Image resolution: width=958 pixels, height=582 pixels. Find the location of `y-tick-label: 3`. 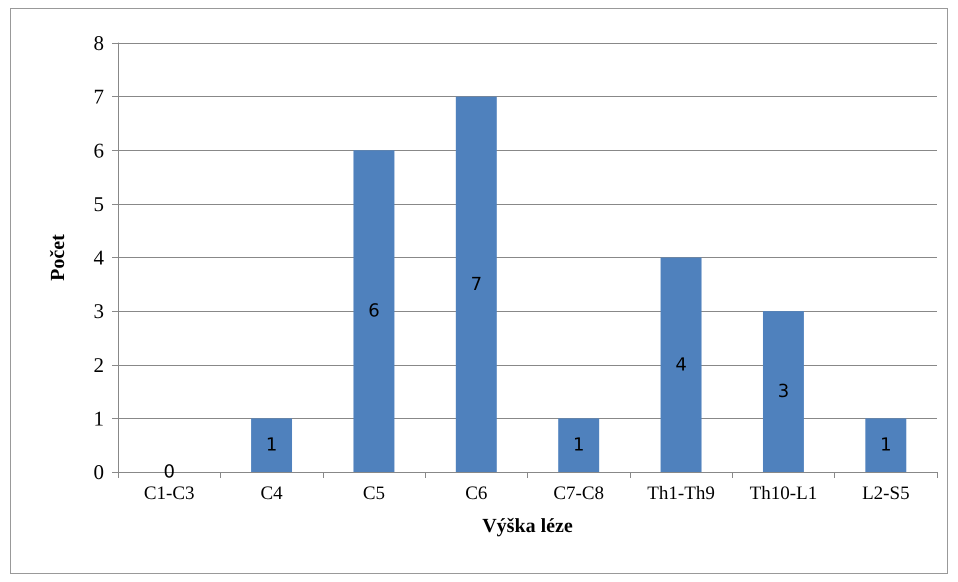

y-tick-label: 3 is located at coordinates (99, 311).